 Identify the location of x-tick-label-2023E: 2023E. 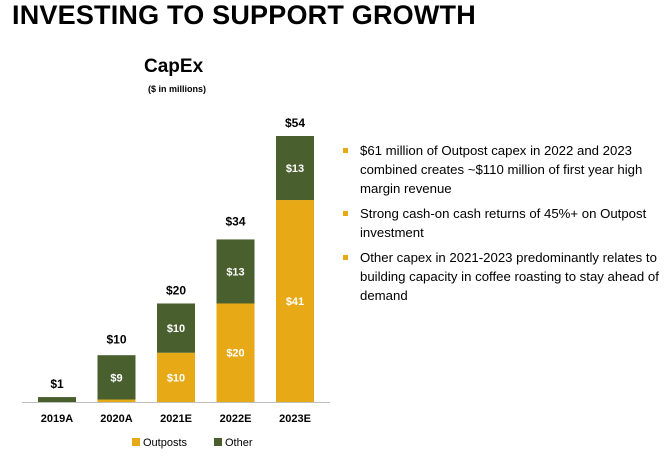
(295, 419).